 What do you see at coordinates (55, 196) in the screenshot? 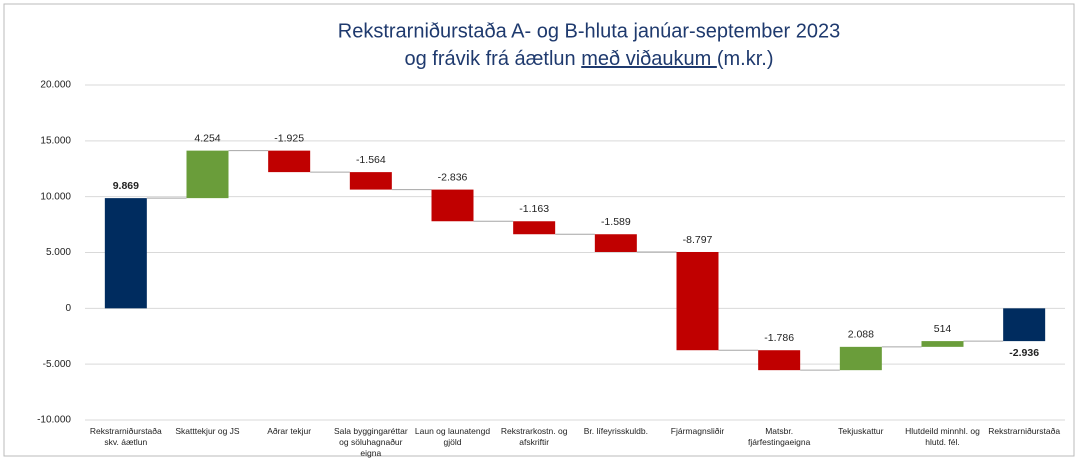
I see `y-tick-label: 10.000` at bounding box center [55, 196].